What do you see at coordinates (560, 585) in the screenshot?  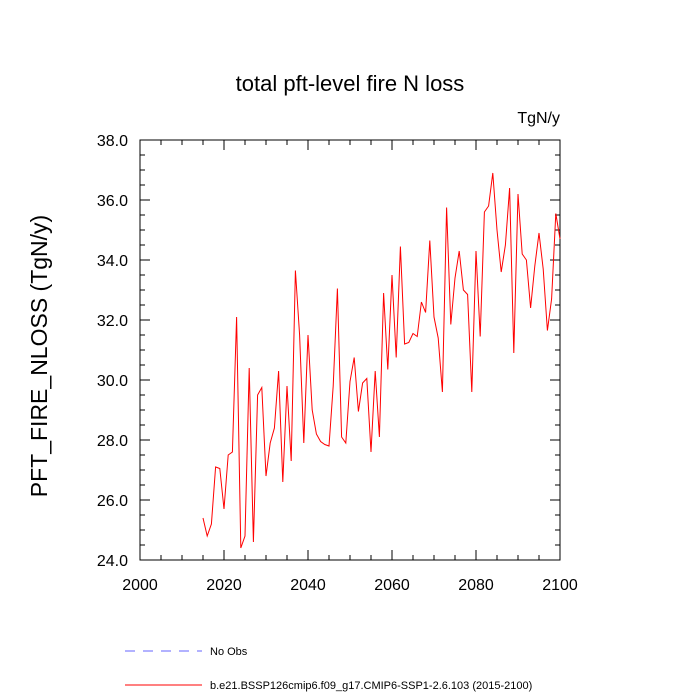 I see `x-tick-label: 2100` at bounding box center [560, 585].